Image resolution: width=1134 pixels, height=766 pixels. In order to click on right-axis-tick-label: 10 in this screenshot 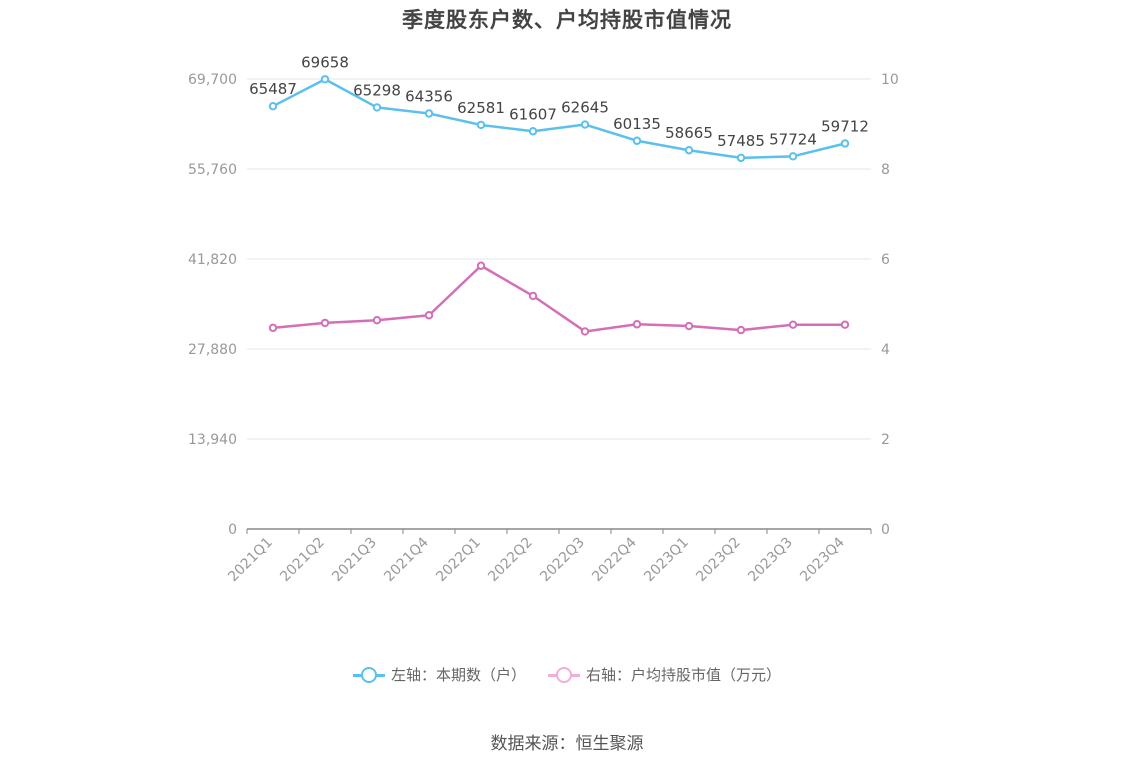, I will do `click(890, 80)`.